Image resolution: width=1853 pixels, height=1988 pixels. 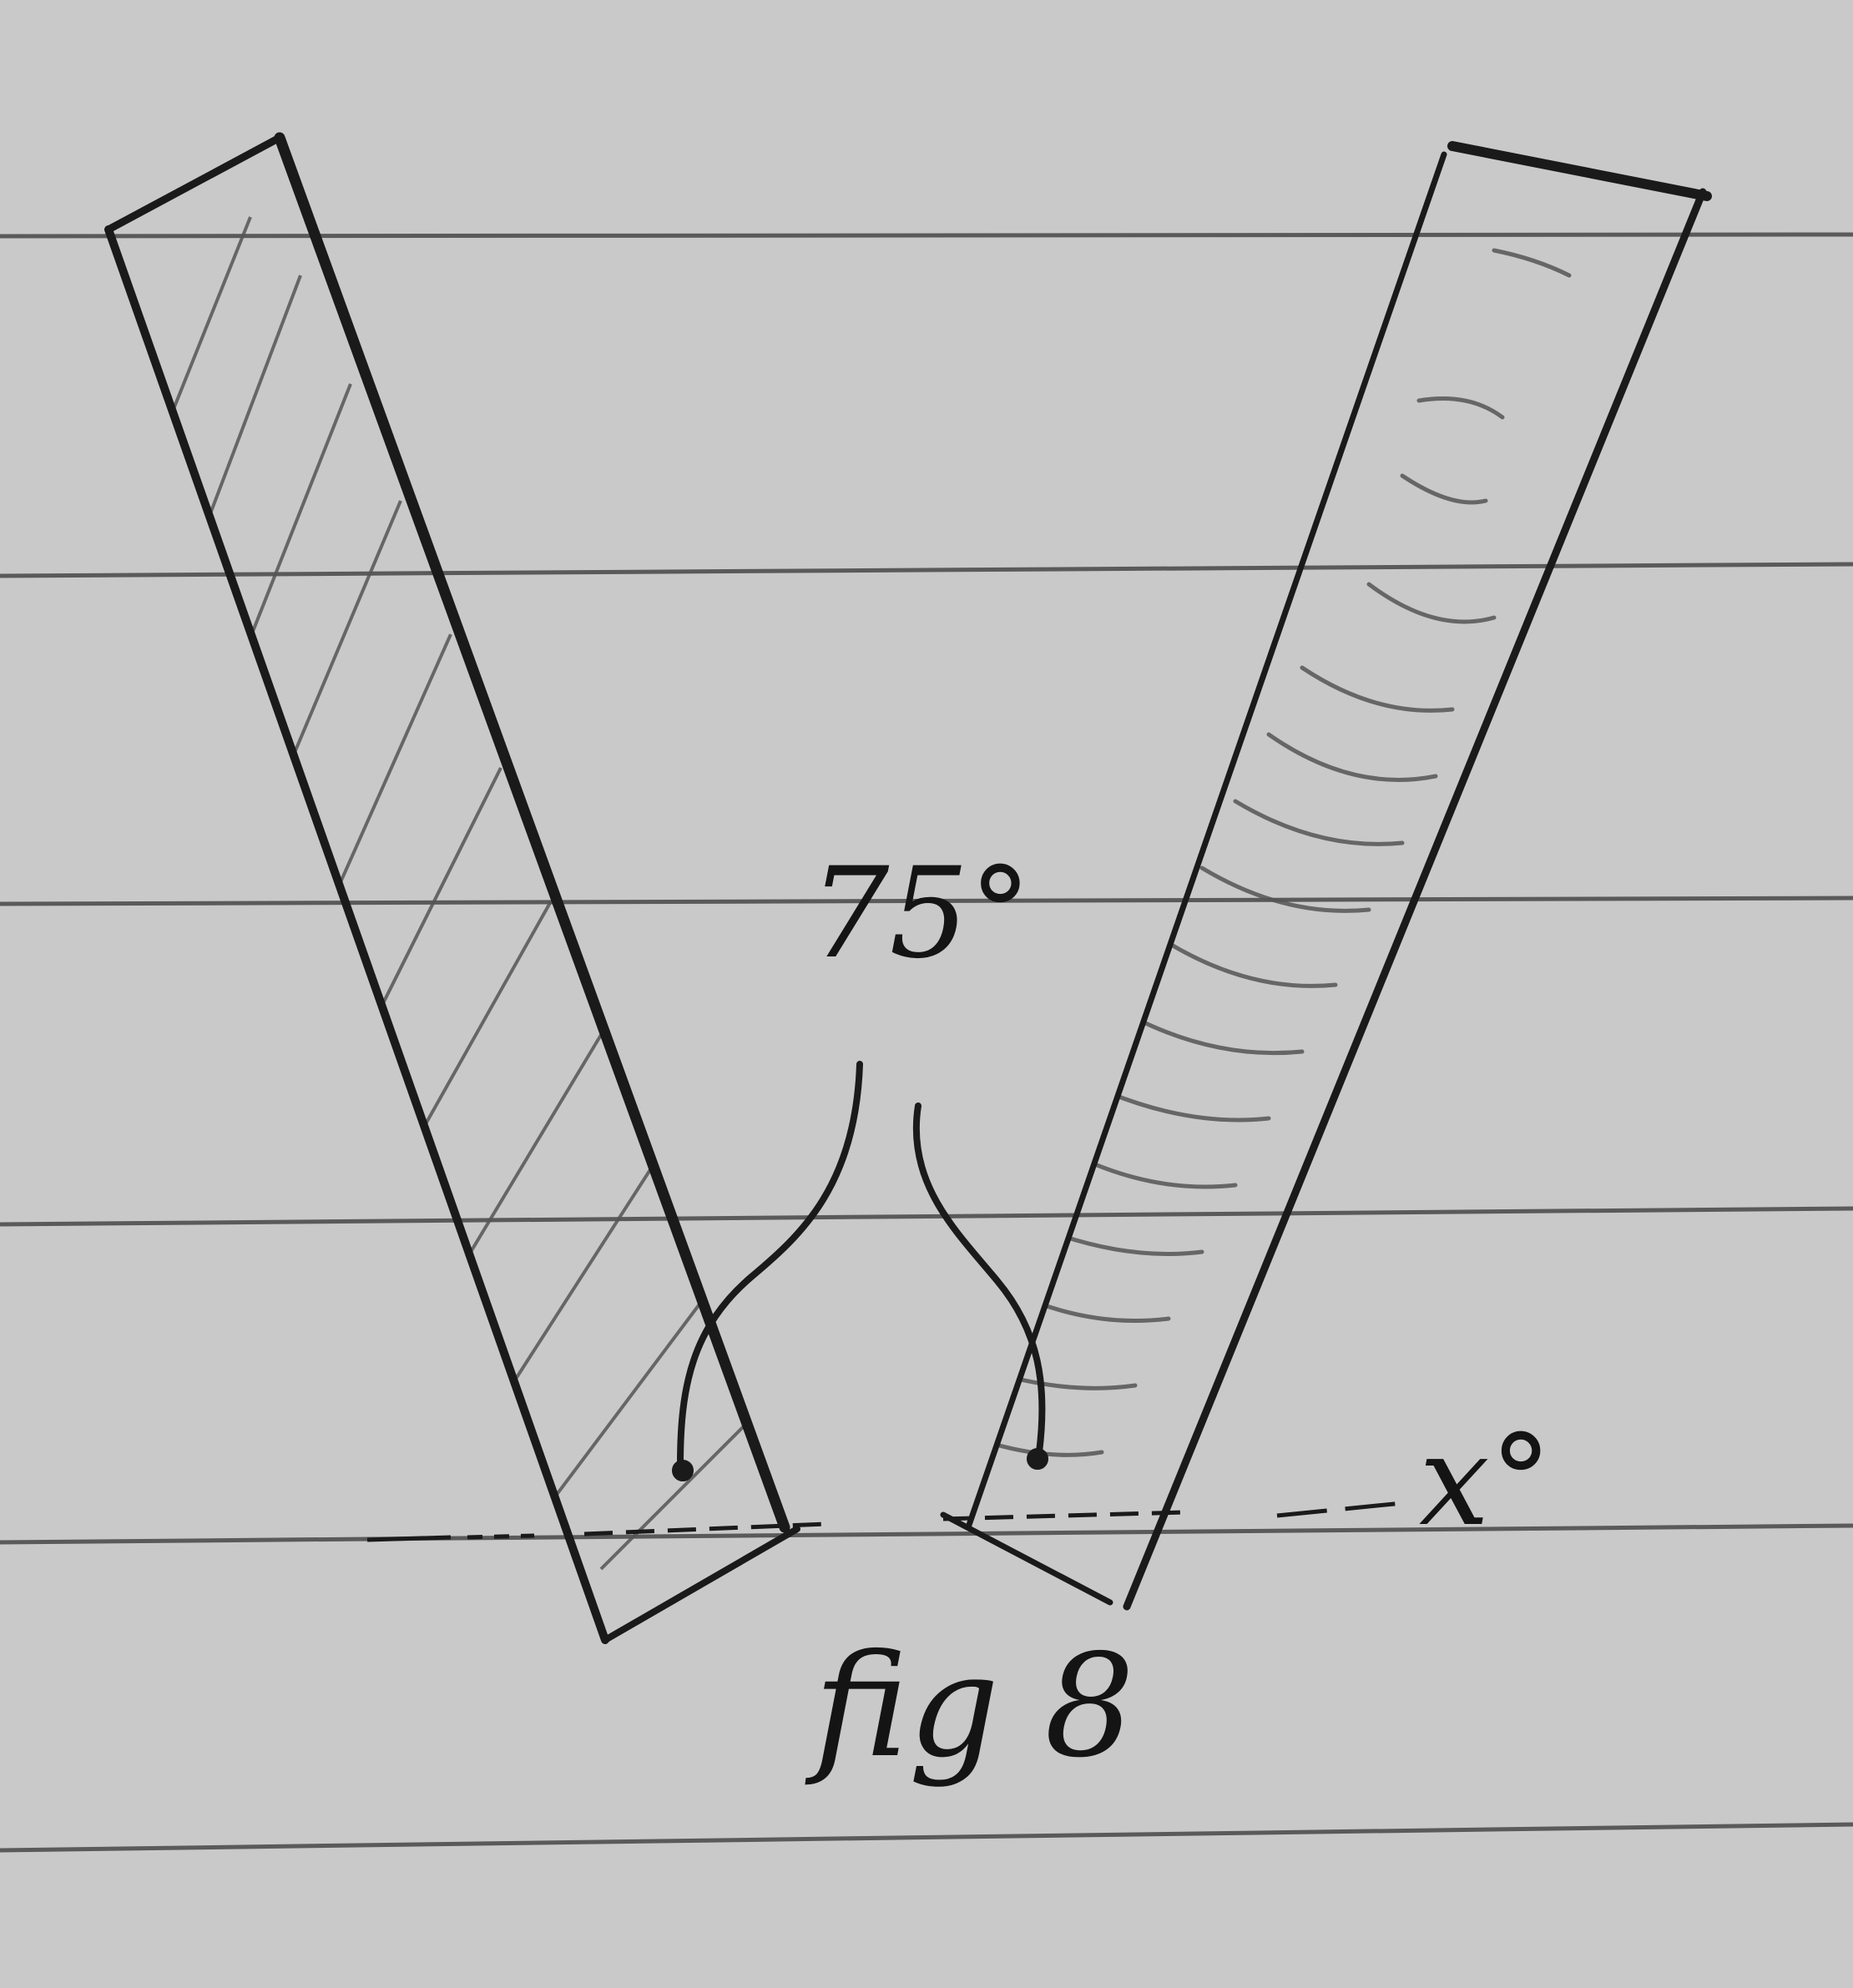 I want to click on axis-label: x°, so click(x=1486, y=1481).